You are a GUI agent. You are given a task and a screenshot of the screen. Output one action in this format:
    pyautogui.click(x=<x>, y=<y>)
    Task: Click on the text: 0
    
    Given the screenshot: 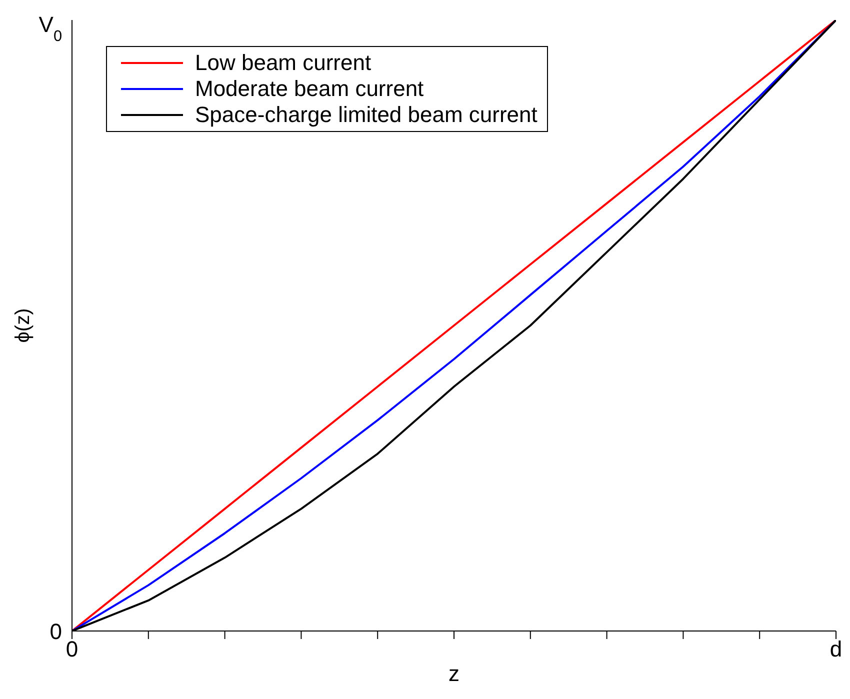 What is the action you would take?
    pyautogui.click(x=56, y=631)
    